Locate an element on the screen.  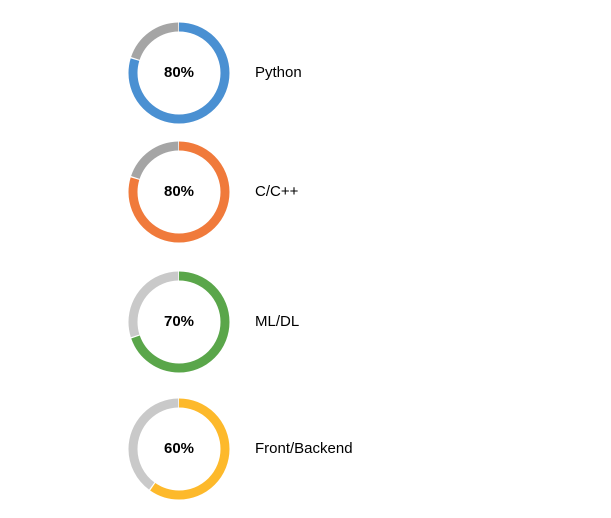
percent-label-front-backend: 60% is located at coordinates (179, 448).